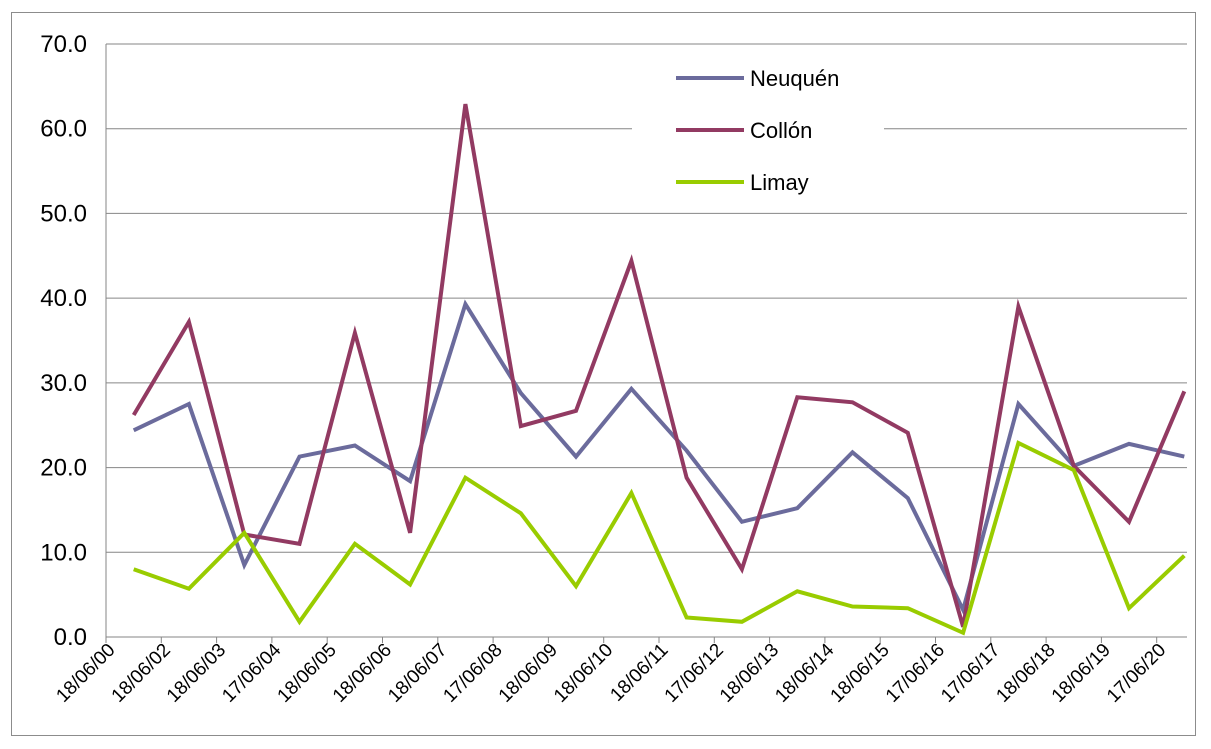 The width and height of the screenshot is (1211, 749). What do you see at coordinates (639, 673) in the screenshot?
I see `x-tick-label-10: 18/06/11` at bounding box center [639, 673].